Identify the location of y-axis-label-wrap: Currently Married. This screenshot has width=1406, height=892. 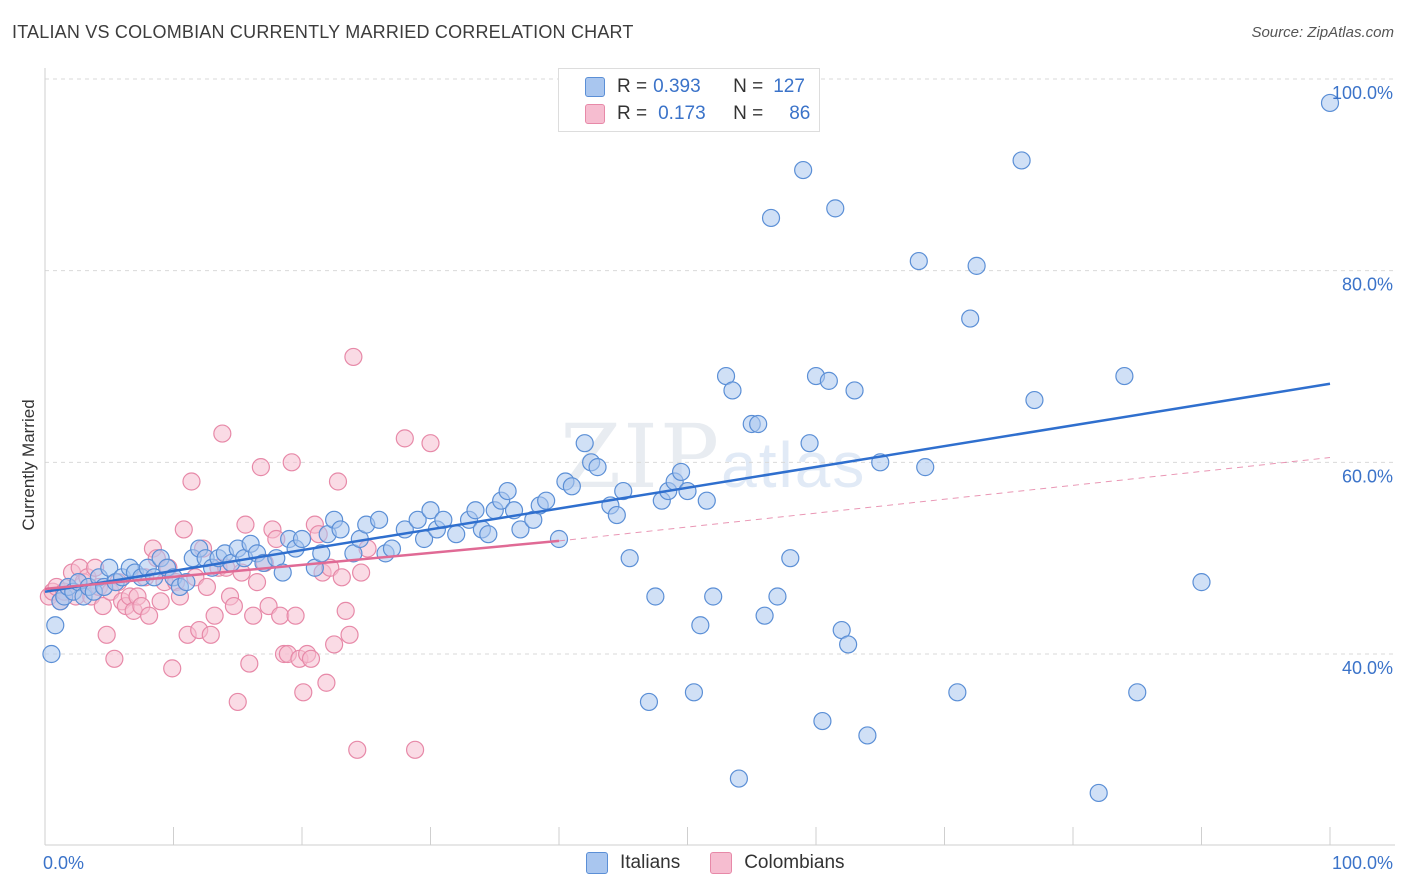
(29, 465).